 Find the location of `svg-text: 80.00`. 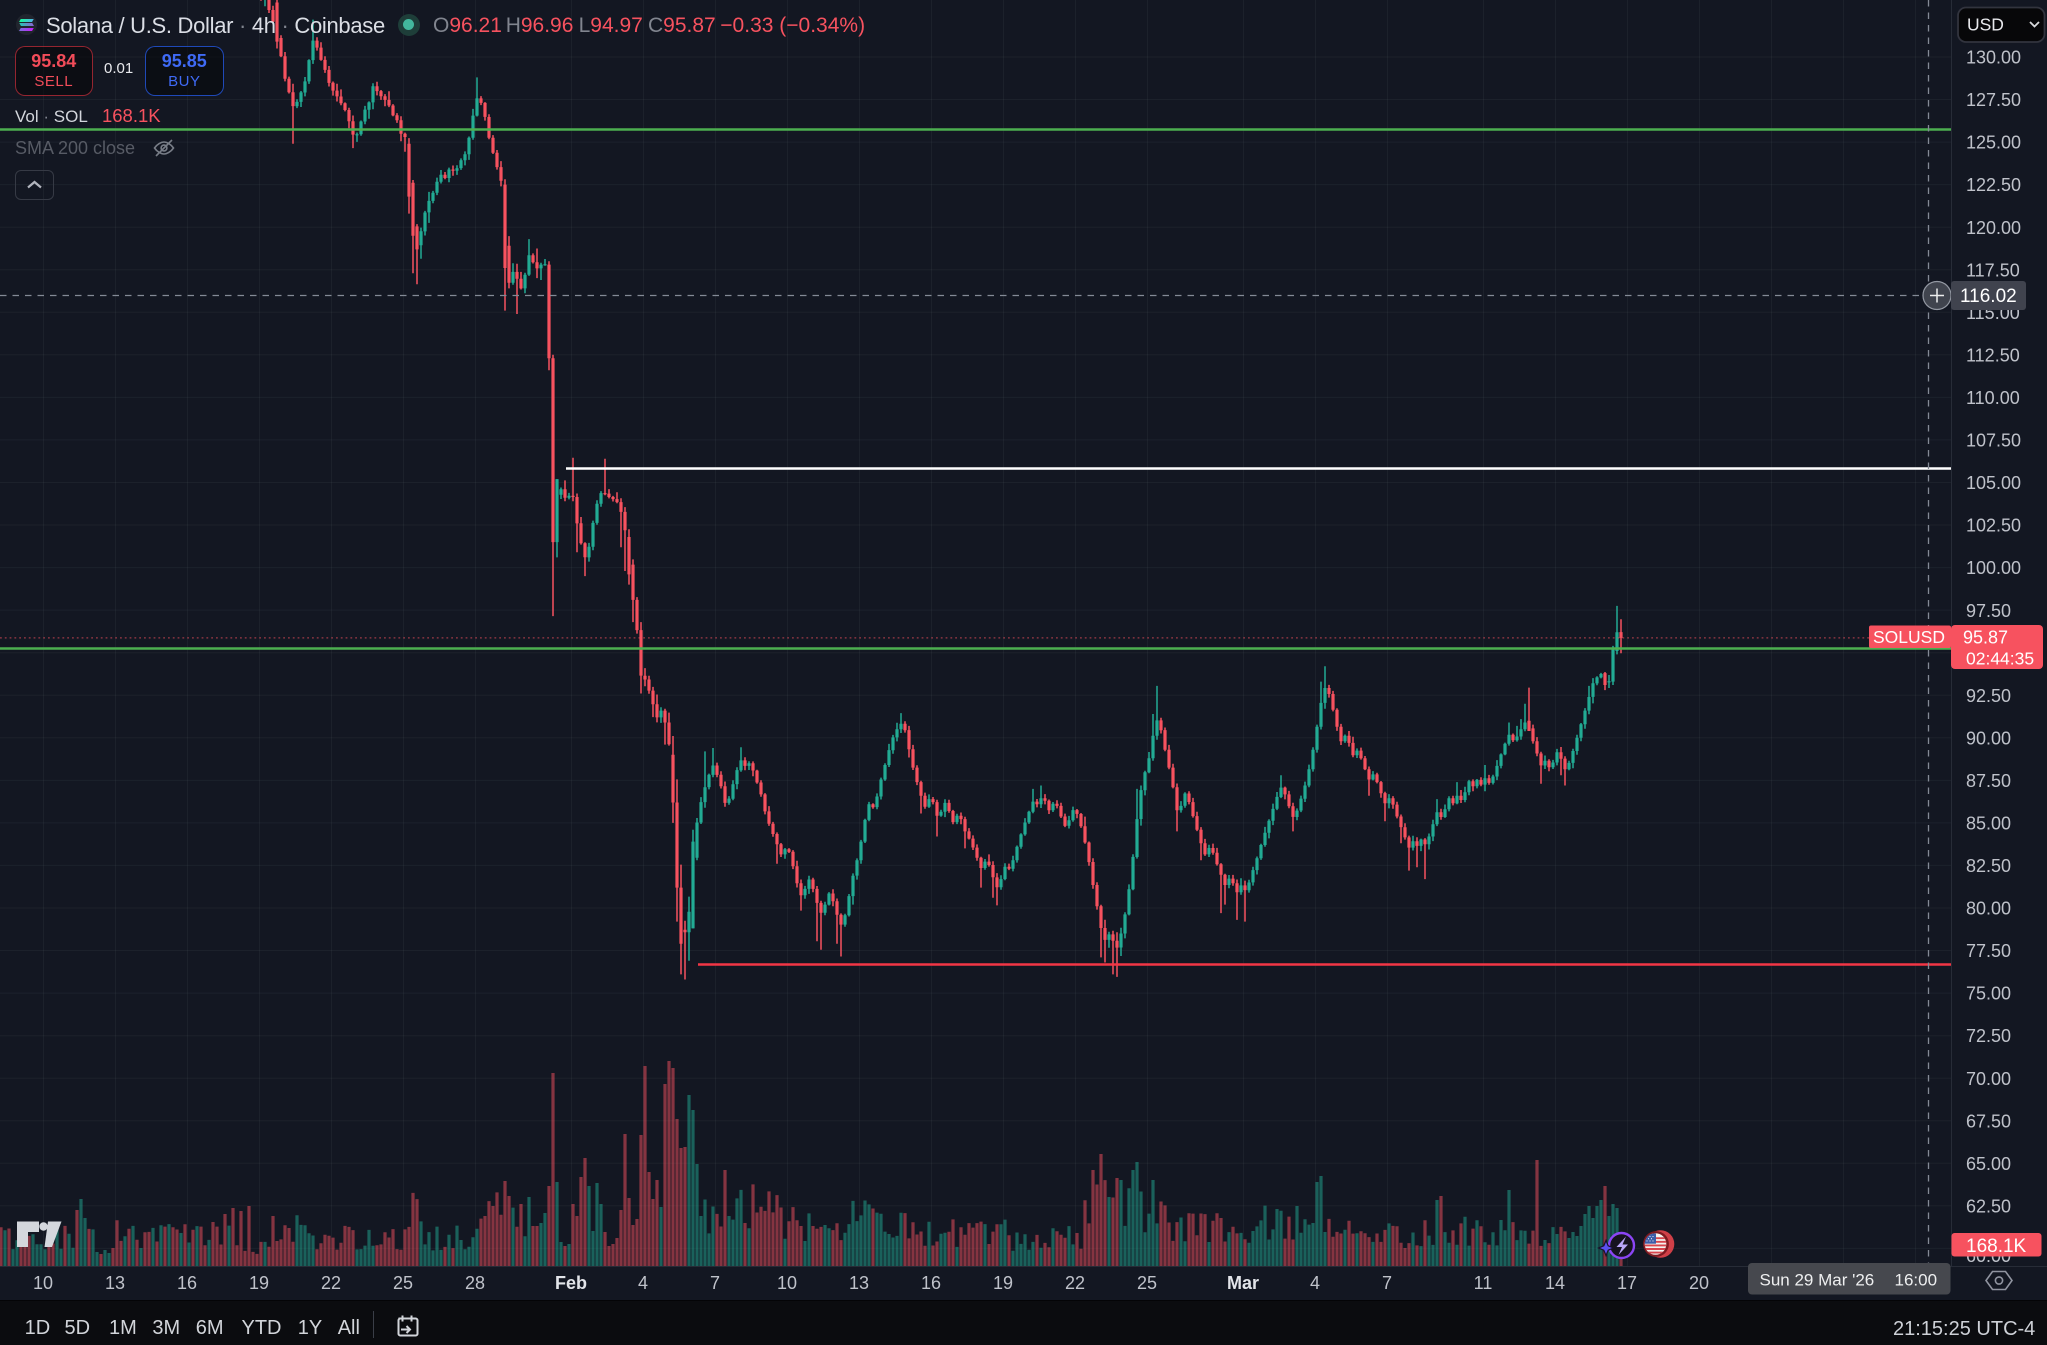

svg-text: 80.00 is located at coordinates (1988, 909).